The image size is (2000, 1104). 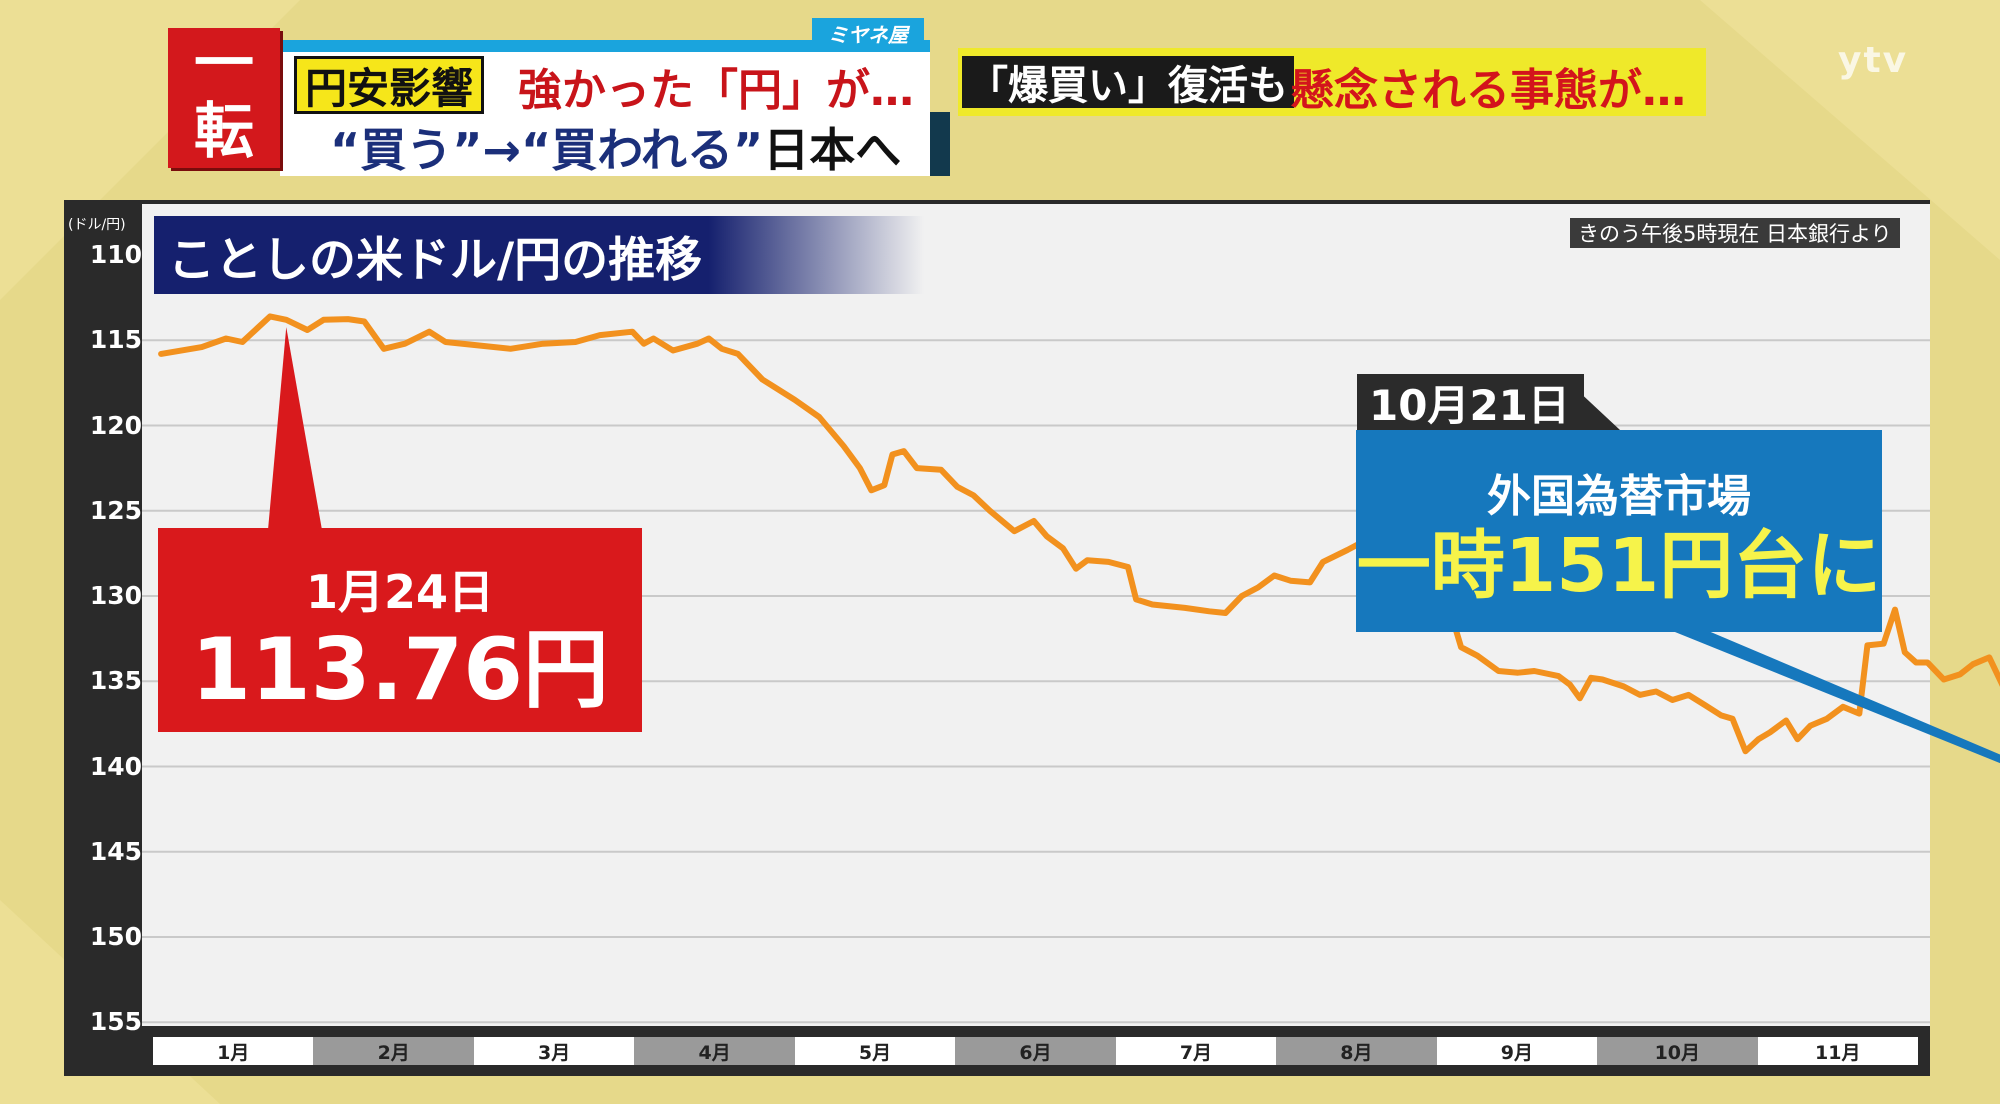 I want to click on x-tick-label: 6月, so click(x=1035, y=1051).